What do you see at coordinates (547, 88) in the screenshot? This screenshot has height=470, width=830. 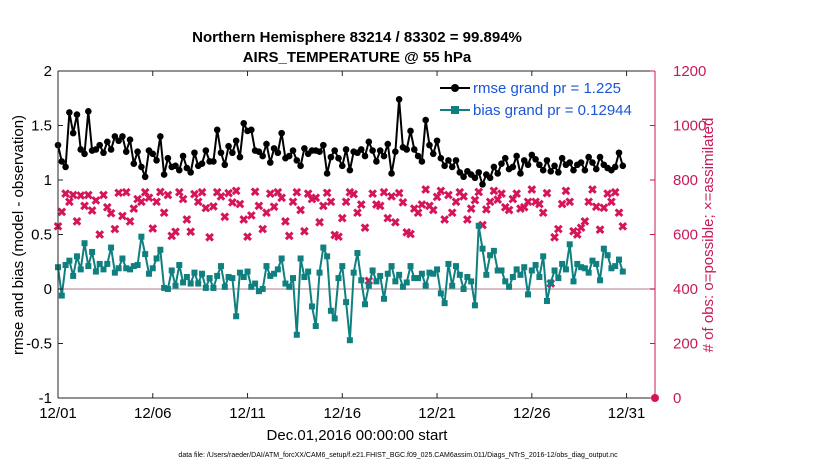 I see `legend-rmse-label: rmse grand pr = 1.225` at bounding box center [547, 88].